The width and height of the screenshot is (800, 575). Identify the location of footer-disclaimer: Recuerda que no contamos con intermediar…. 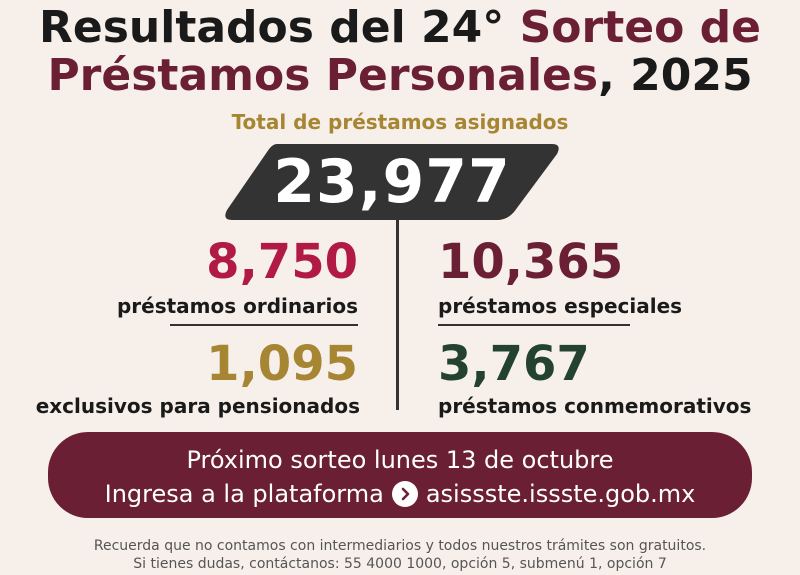
(400, 546).